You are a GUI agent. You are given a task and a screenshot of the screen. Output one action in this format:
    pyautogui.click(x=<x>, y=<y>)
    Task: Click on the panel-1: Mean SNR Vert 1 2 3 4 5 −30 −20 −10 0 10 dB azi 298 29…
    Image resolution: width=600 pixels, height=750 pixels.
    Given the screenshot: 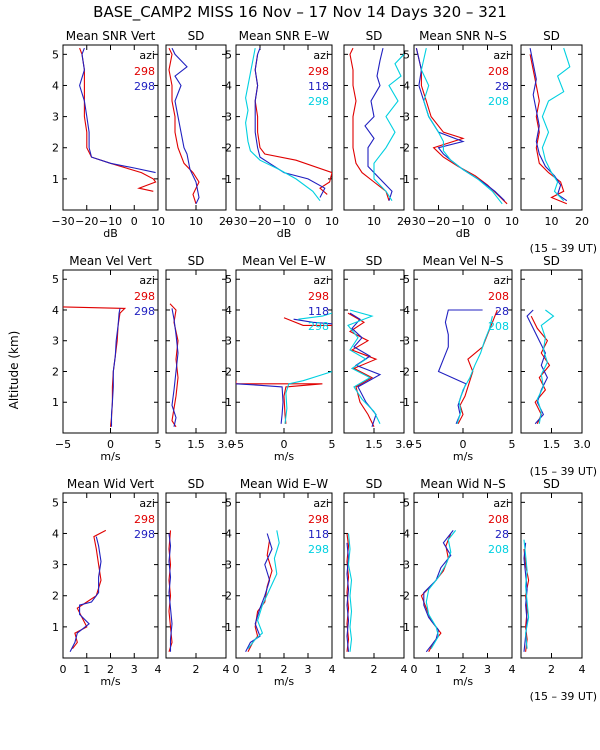 What is the action you would take?
    pyautogui.click(x=108, y=134)
    